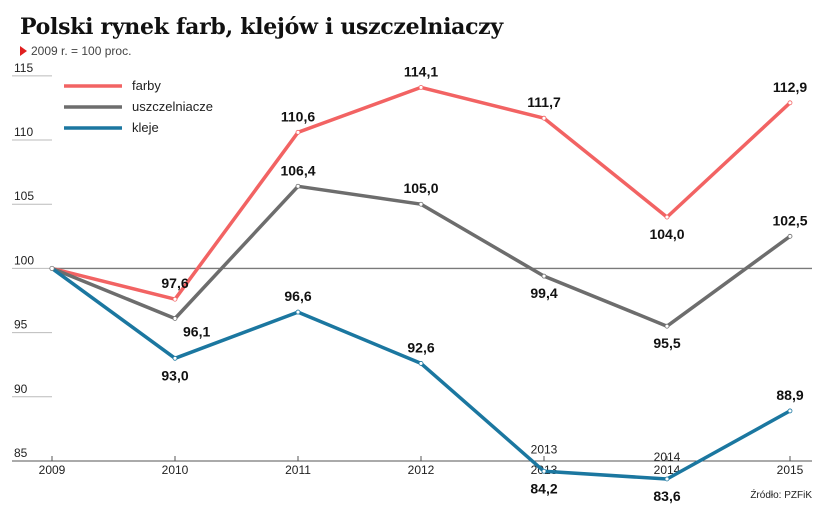 This screenshot has width=830, height=520. What do you see at coordinates (298, 470) in the screenshot?
I see `x-tick-label-2011: 2011` at bounding box center [298, 470].